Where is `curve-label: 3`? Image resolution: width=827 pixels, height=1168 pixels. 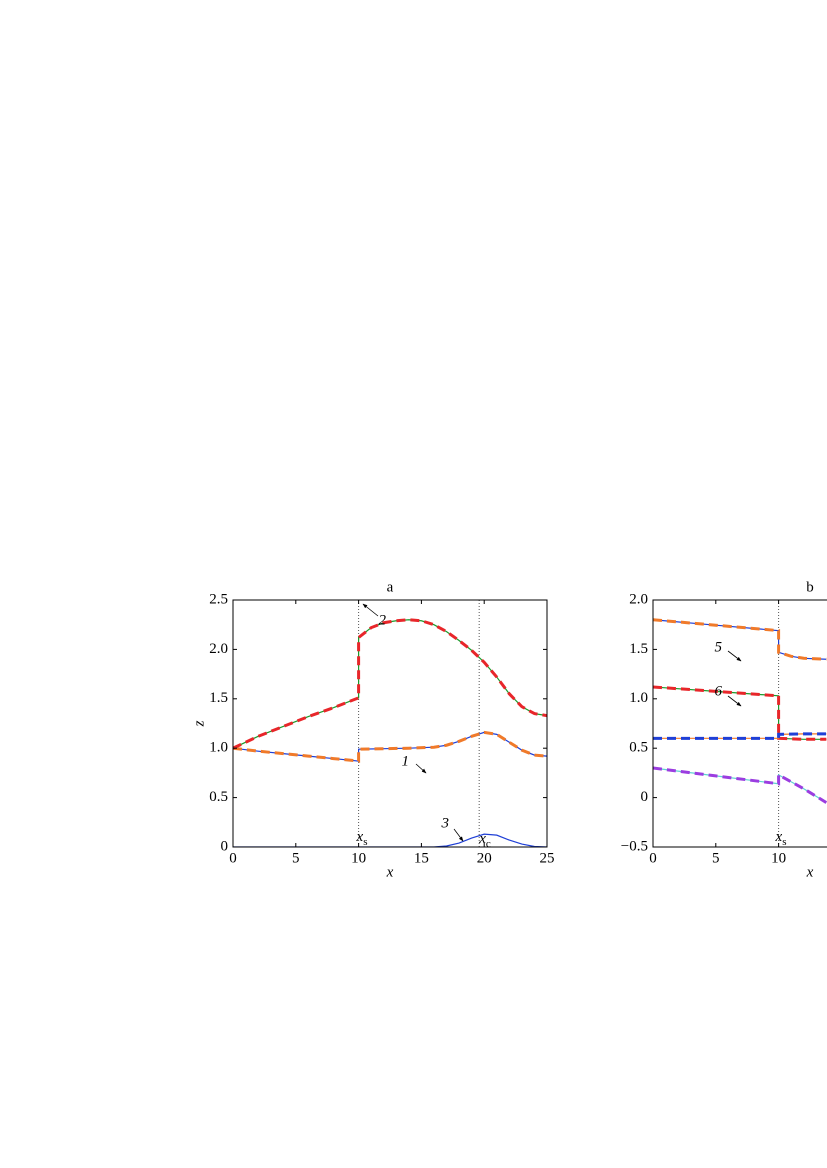
curve-label: 3 is located at coordinates (445, 823).